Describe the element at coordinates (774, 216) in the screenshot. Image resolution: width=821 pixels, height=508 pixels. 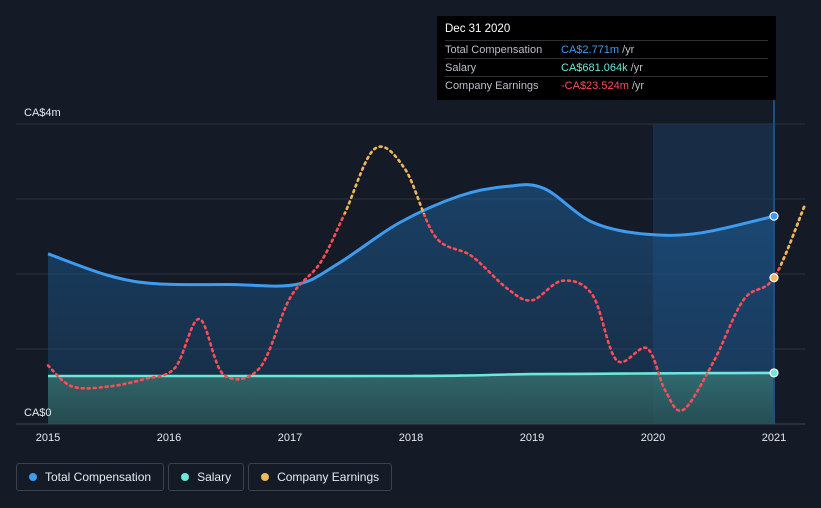
I see `dot-total-compensation` at that location.